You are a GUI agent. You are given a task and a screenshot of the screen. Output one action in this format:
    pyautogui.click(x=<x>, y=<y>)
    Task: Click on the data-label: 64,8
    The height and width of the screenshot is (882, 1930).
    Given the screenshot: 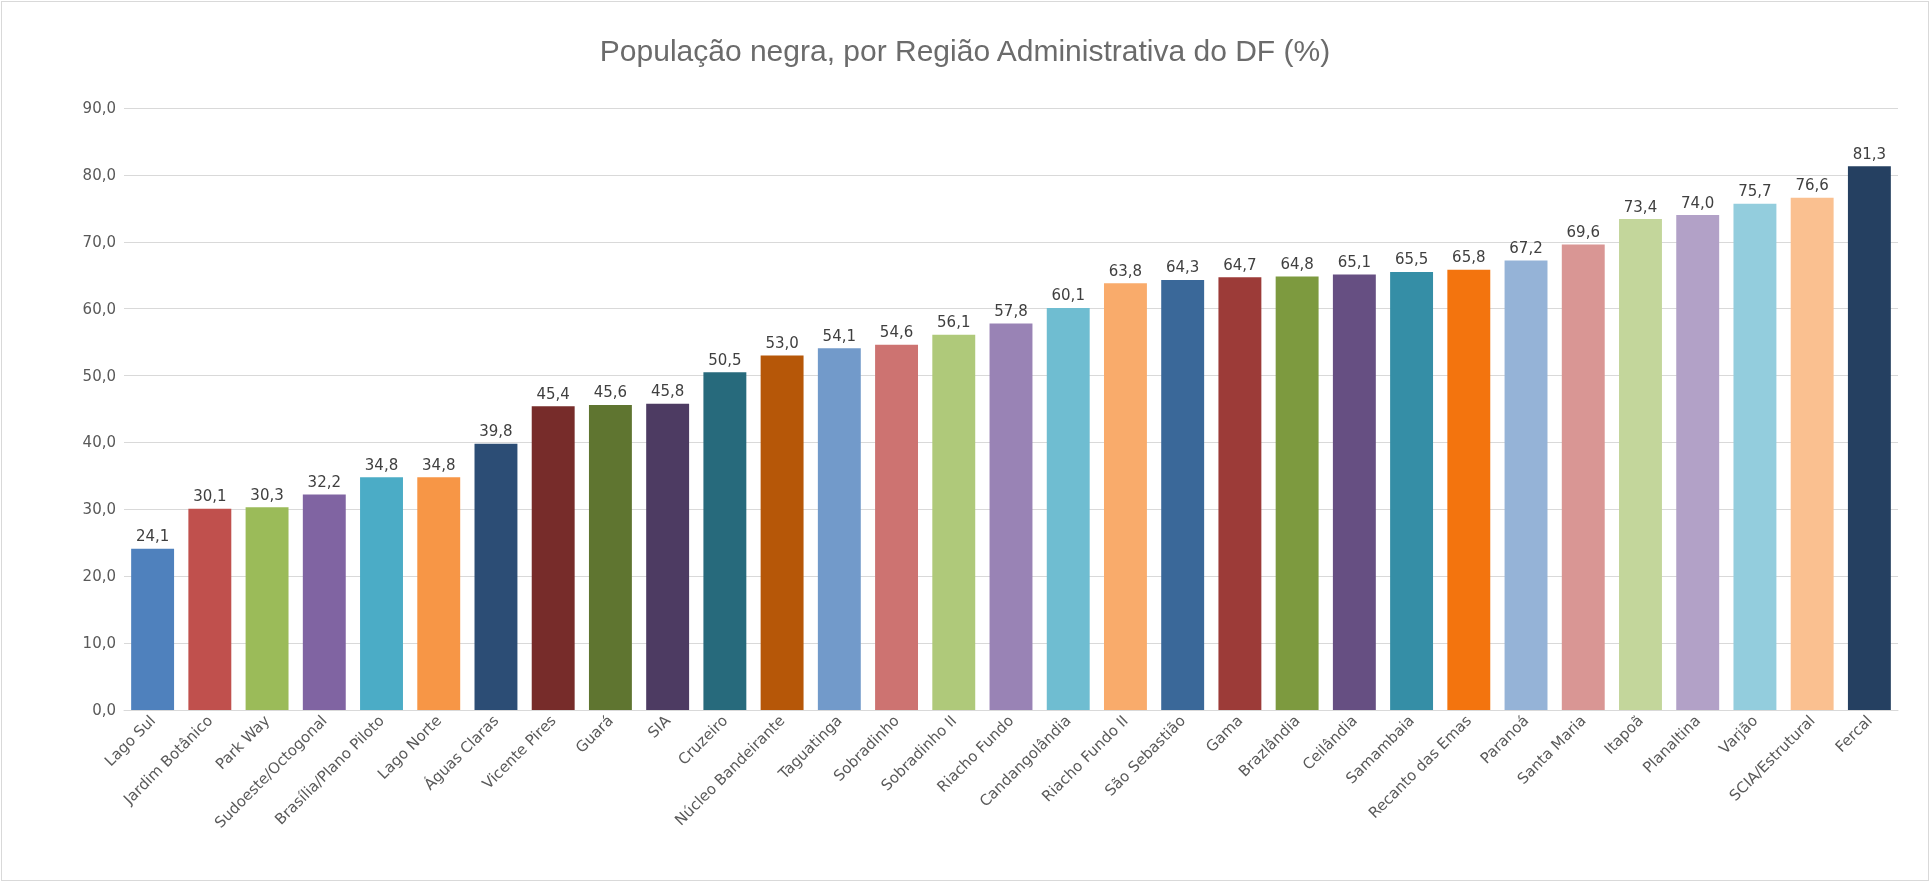 What is the action you would take?
    pyautogui.click(x=1297, y=264)
    